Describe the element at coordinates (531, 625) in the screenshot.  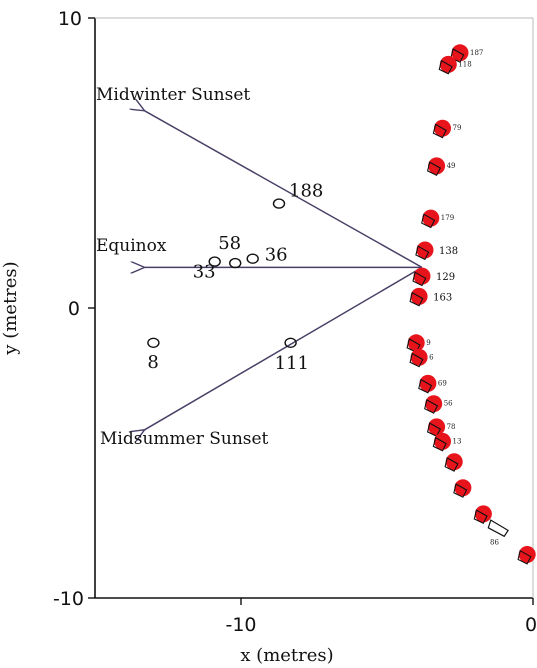
I see `x-tick-label-0: 0` at that location.